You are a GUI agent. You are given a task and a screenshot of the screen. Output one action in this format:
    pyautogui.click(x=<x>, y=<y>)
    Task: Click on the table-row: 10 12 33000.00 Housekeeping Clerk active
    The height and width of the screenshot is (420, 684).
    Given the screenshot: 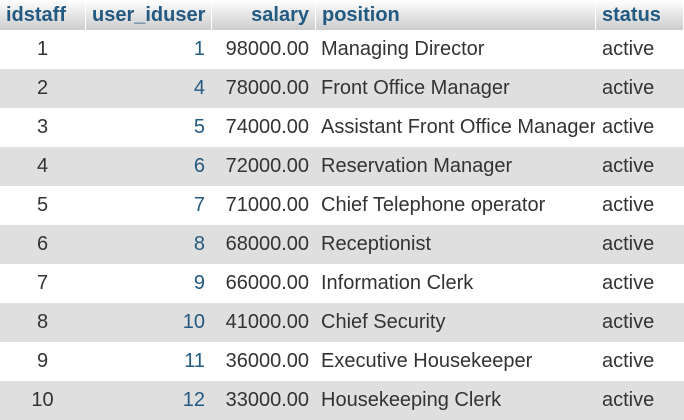 What is the action you would take?
    pyautogui.click(x=342, y=400)
    